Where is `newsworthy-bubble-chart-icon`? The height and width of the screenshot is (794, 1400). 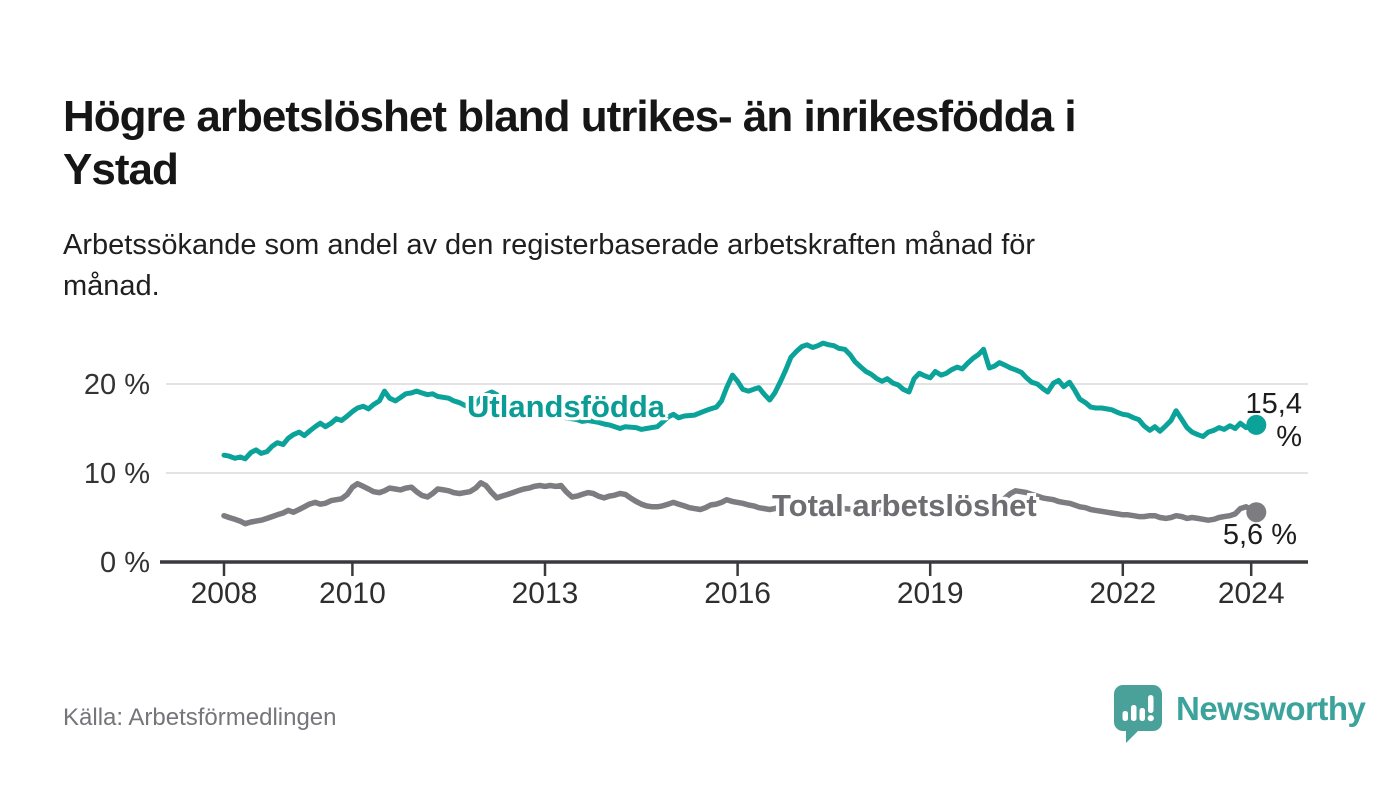
newsworthy-bubble-chart-icon is located at coordinates (1138, 714).